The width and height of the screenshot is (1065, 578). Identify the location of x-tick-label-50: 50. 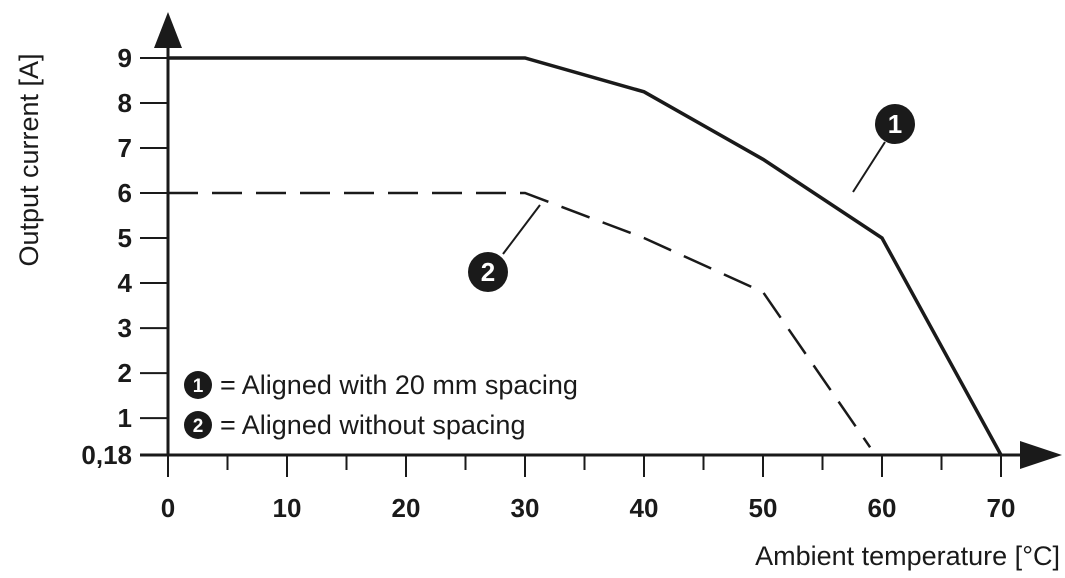
(763, 508).